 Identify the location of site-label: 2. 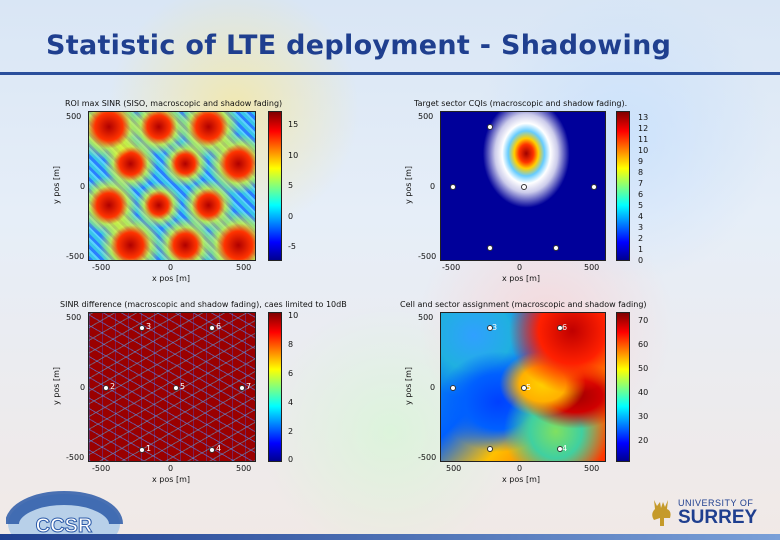
(113, 386).